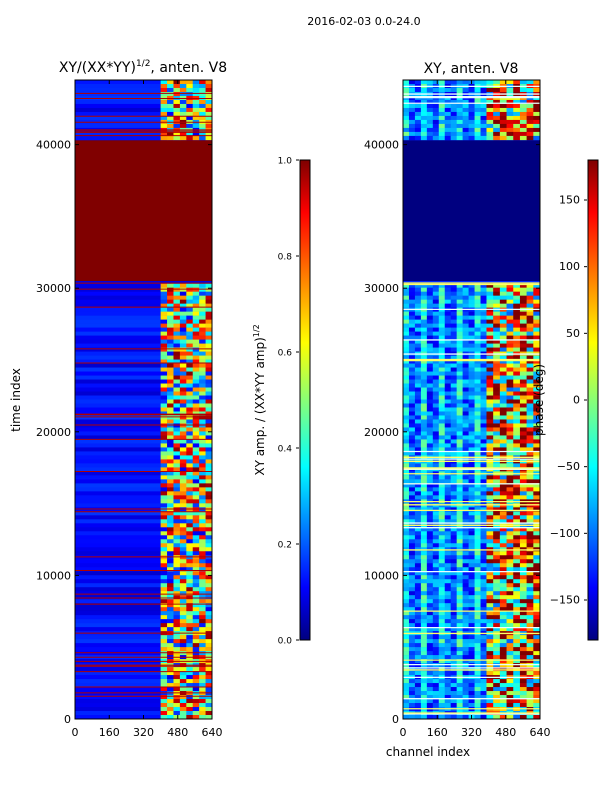  I want to click on y-tick-label: 40000, so click(53, 145).